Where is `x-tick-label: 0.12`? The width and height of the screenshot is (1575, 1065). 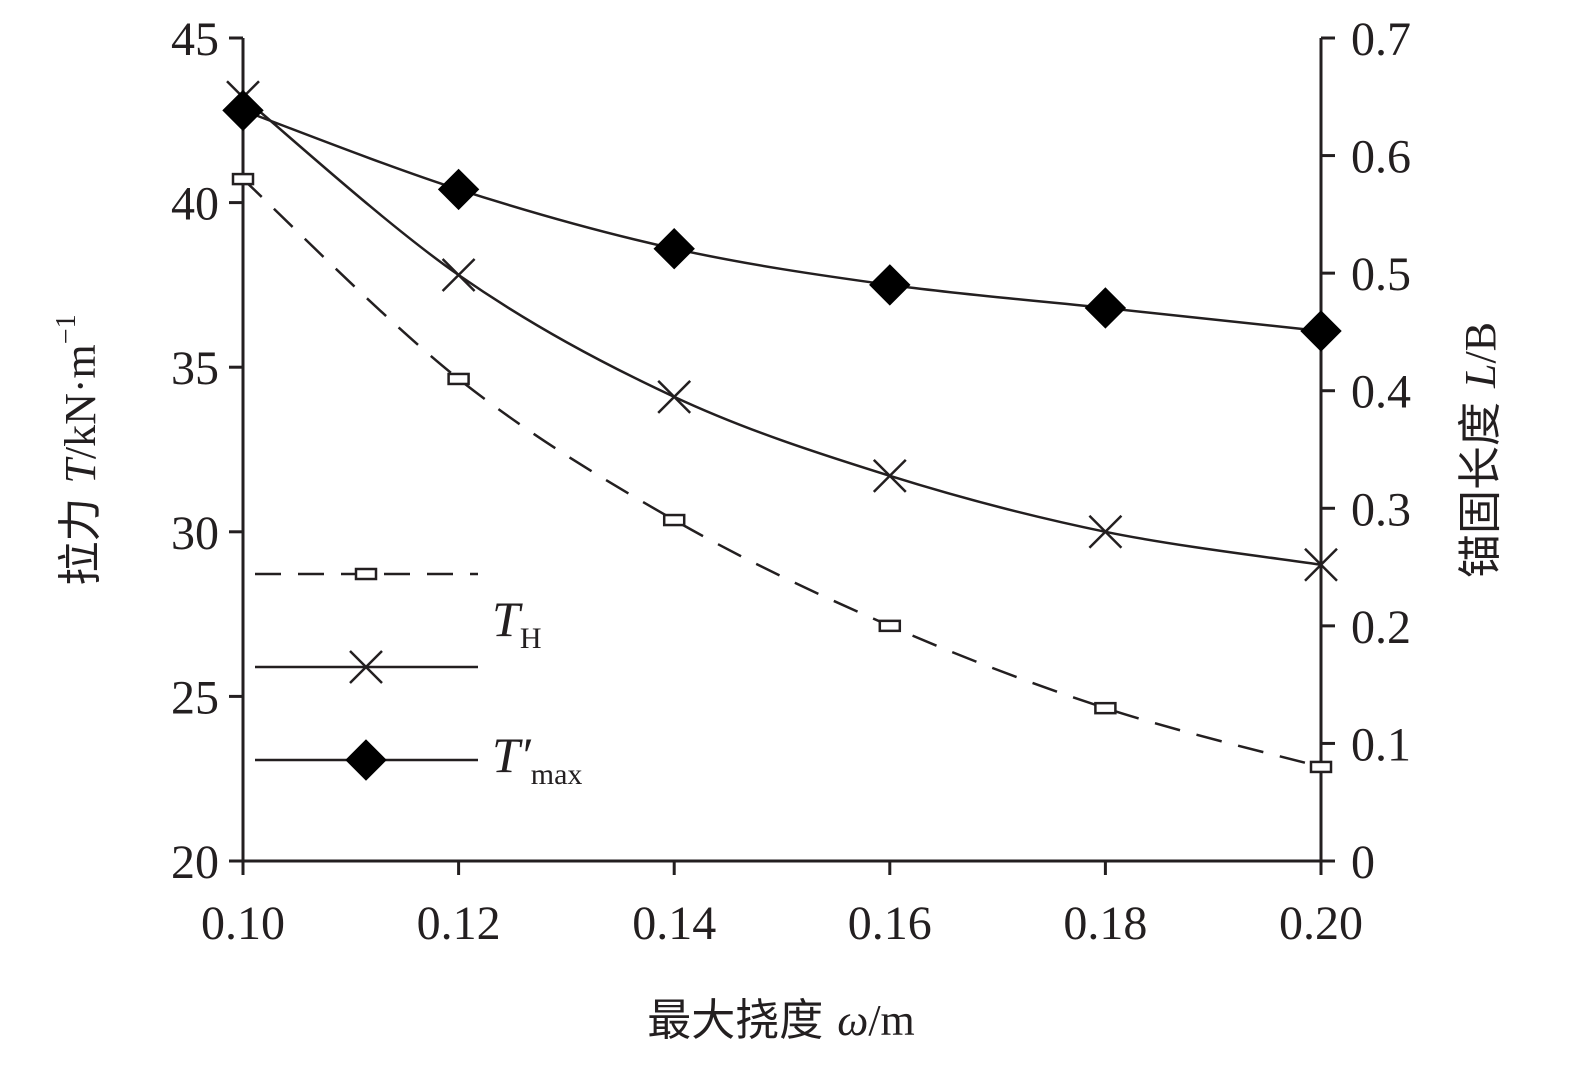
x-tick-label: 0.12 is located at coordinates (459, 923).